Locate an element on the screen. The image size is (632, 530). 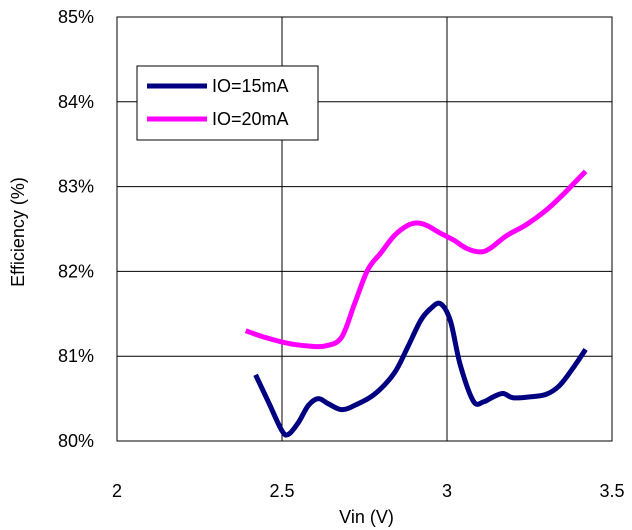
y-tick-label: 82% is located at coordinates (76, 271).